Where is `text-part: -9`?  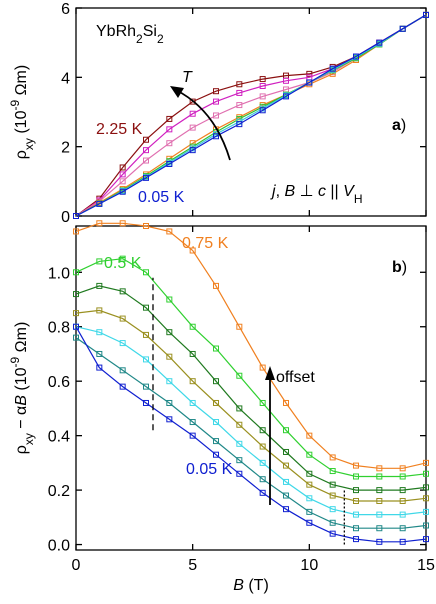
text-part: -9 is located at coordinates (15, 361).